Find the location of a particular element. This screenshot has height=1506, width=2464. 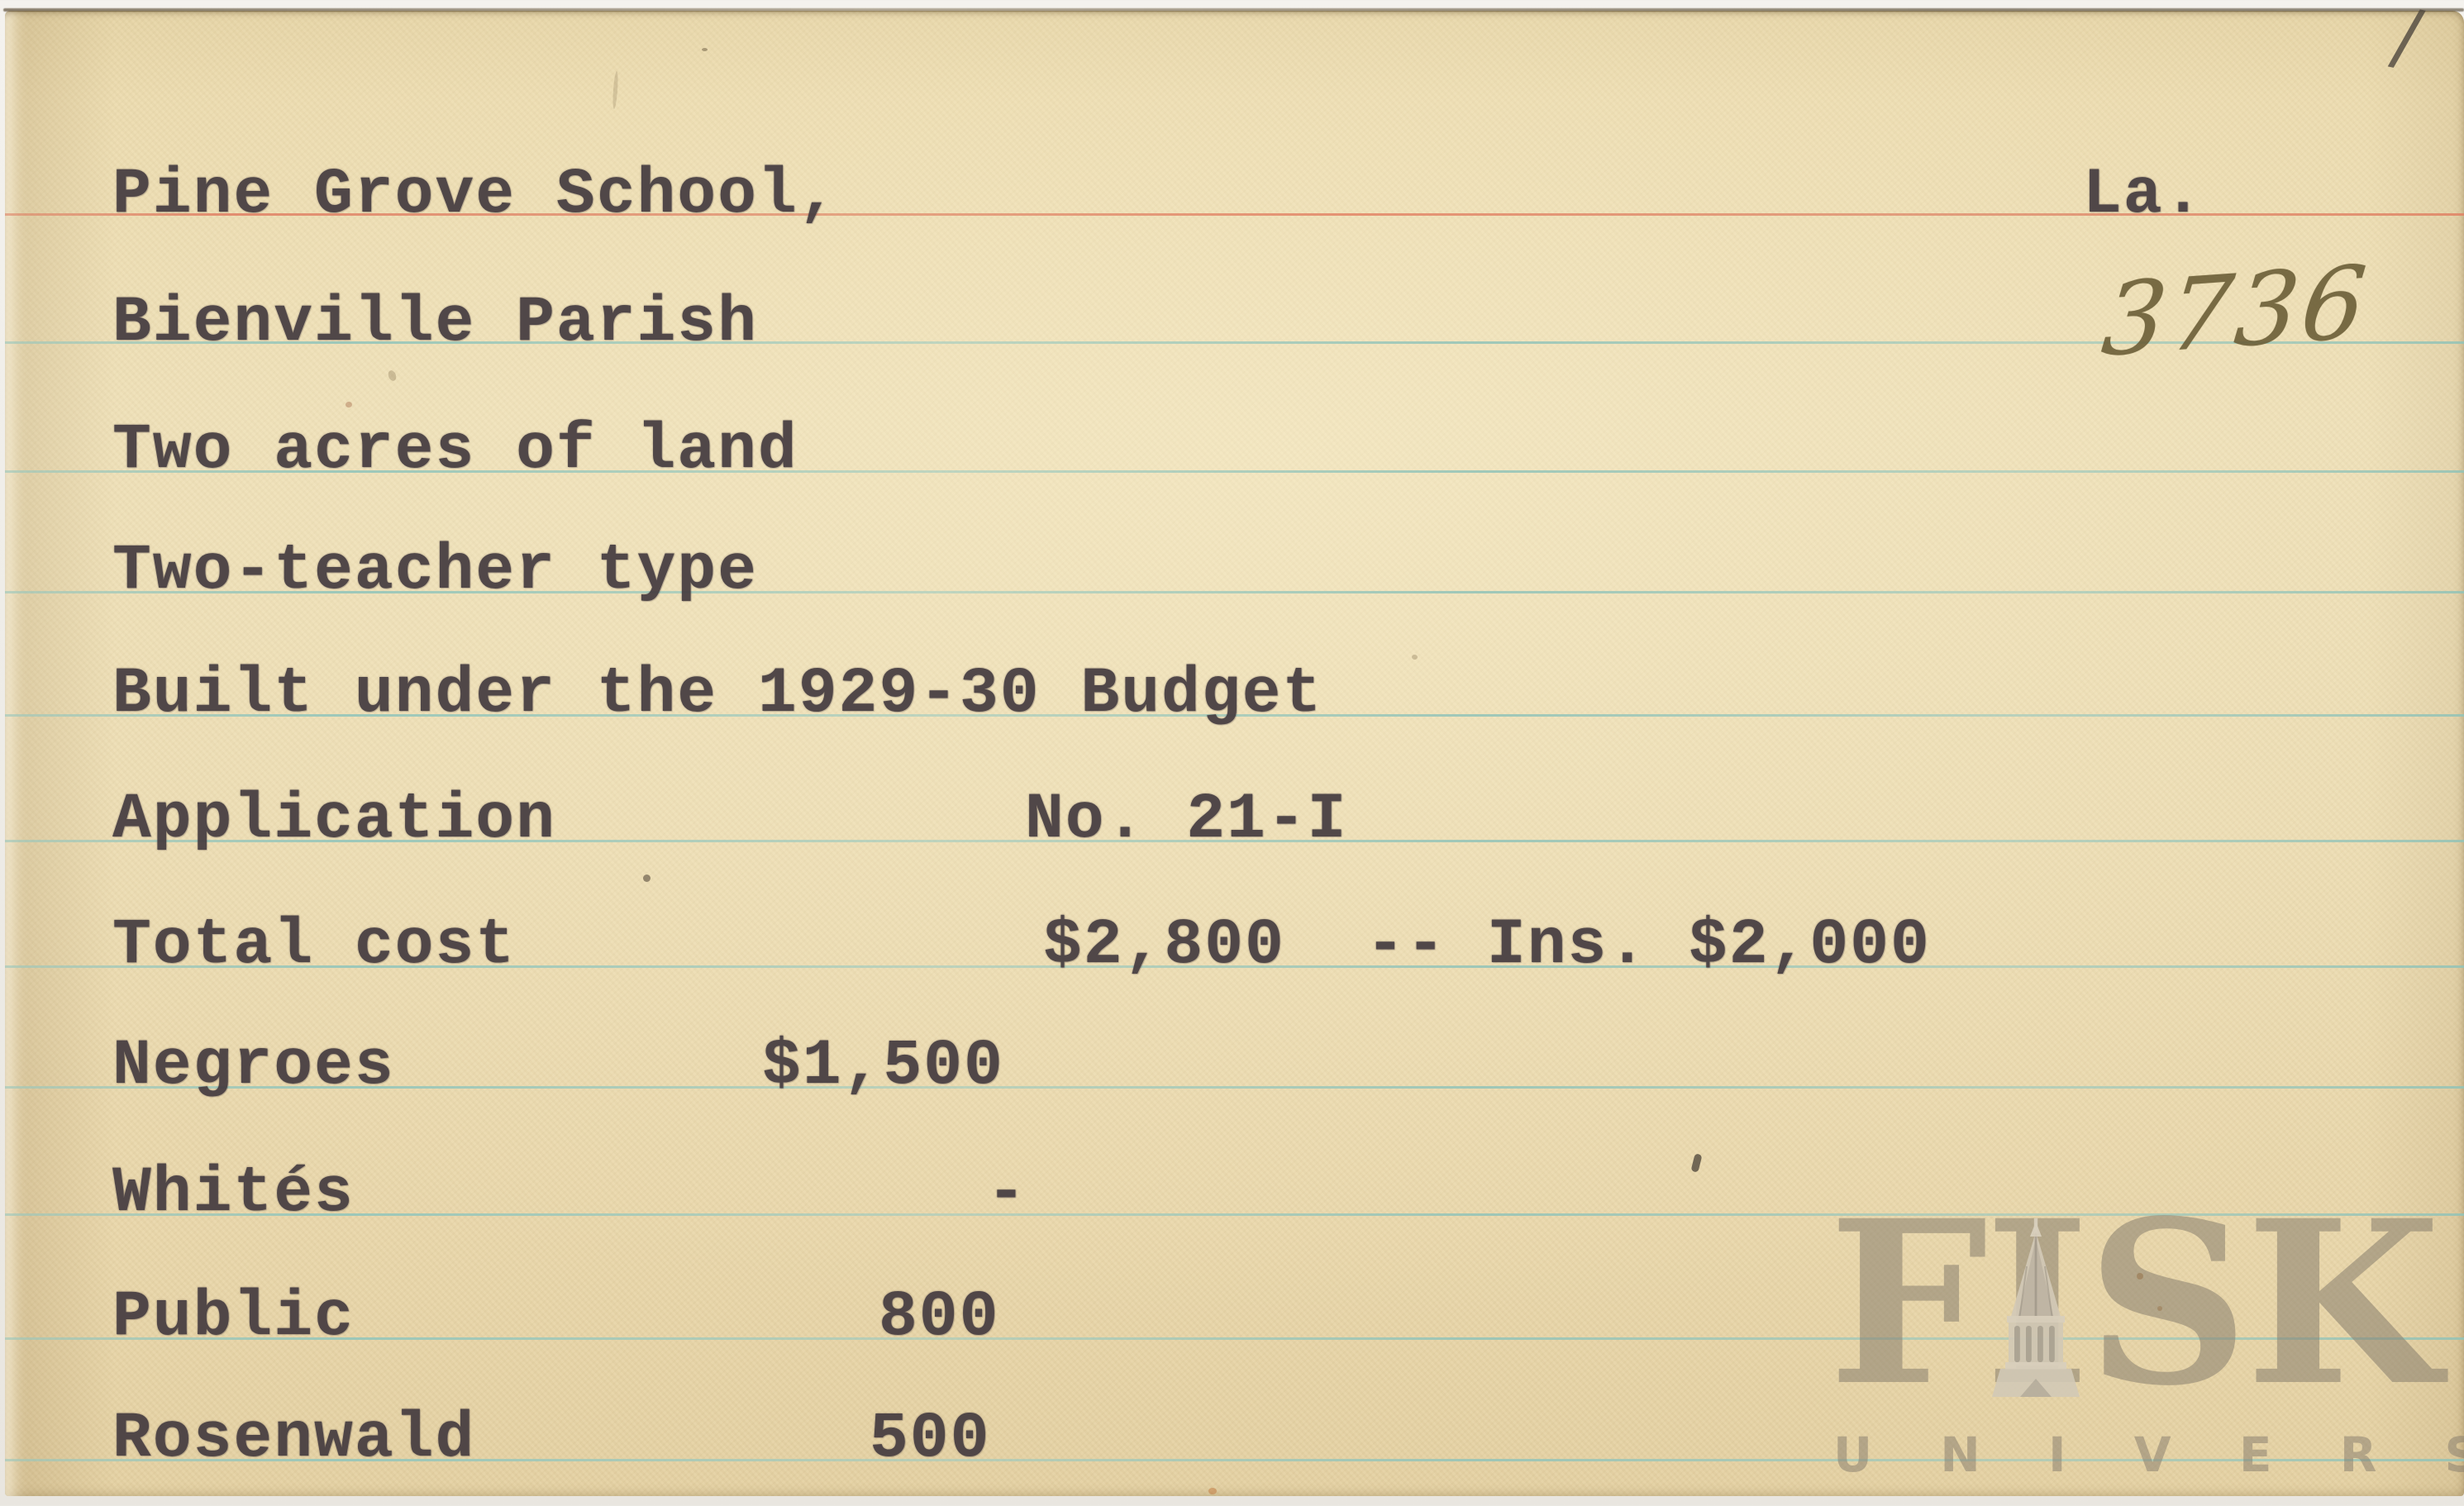

application-label: Application is located at coordinates (334, 820).